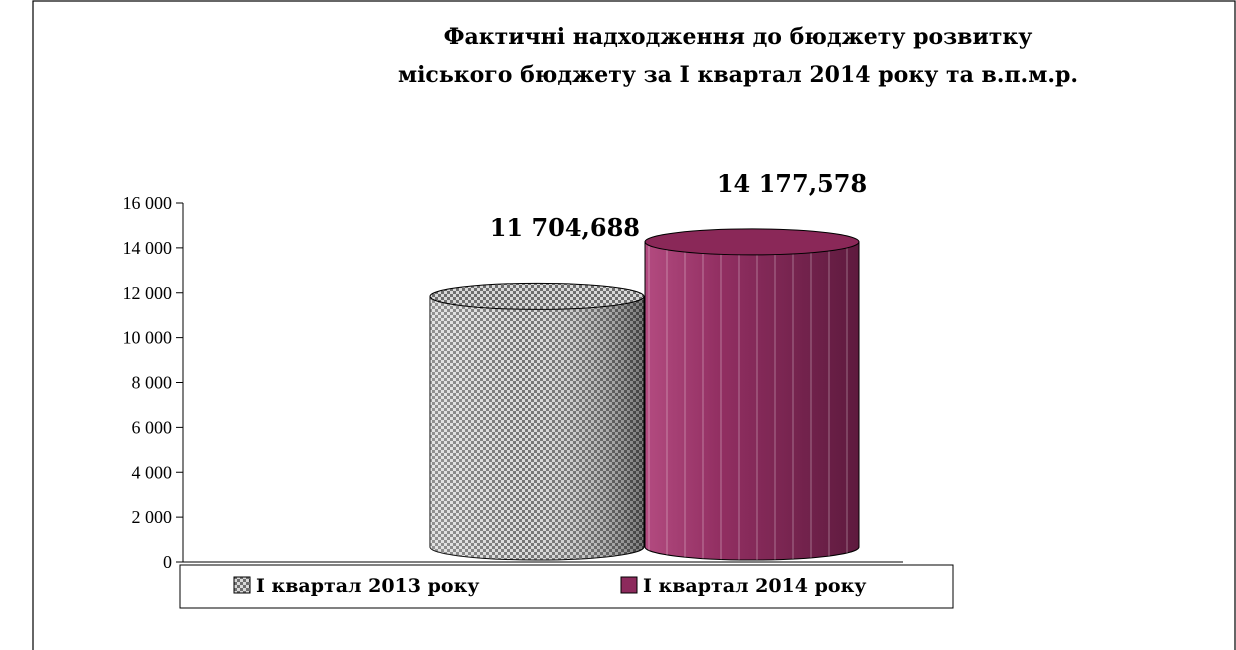  Describe the element at coordinates (152, 517) in the screenshot. I see `y-tick-label: 2 000` at that location.